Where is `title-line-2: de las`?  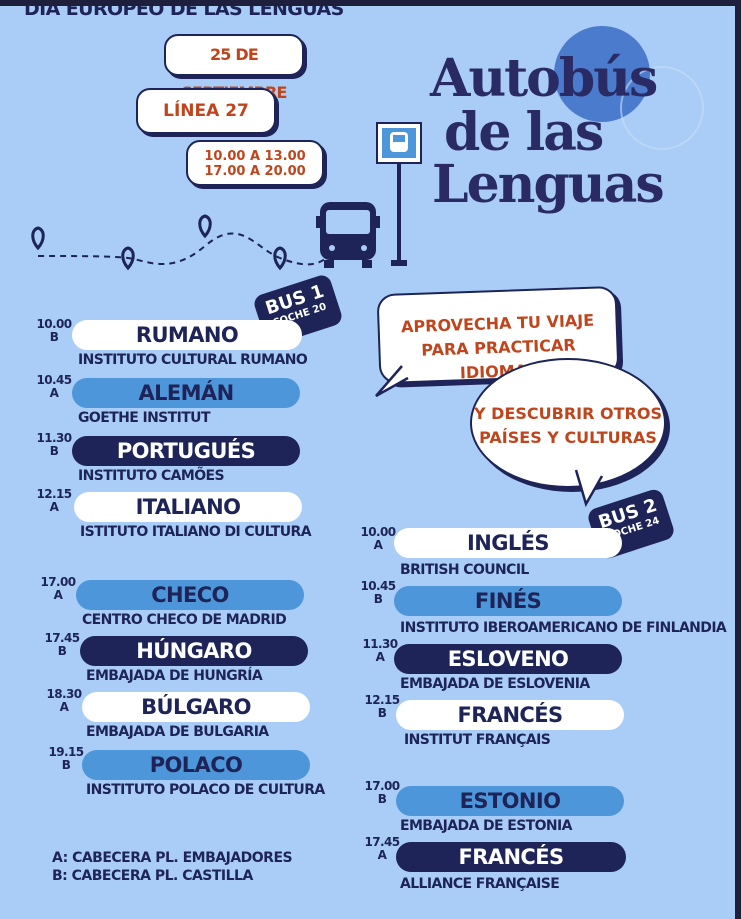 title-line-2: de las is located at coordinates (524, 132).